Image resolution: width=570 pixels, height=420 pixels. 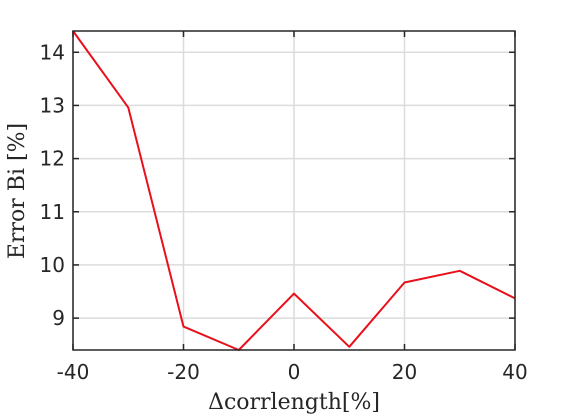 I want to click on x-tick-label: -40, so click(x=73, y=372).